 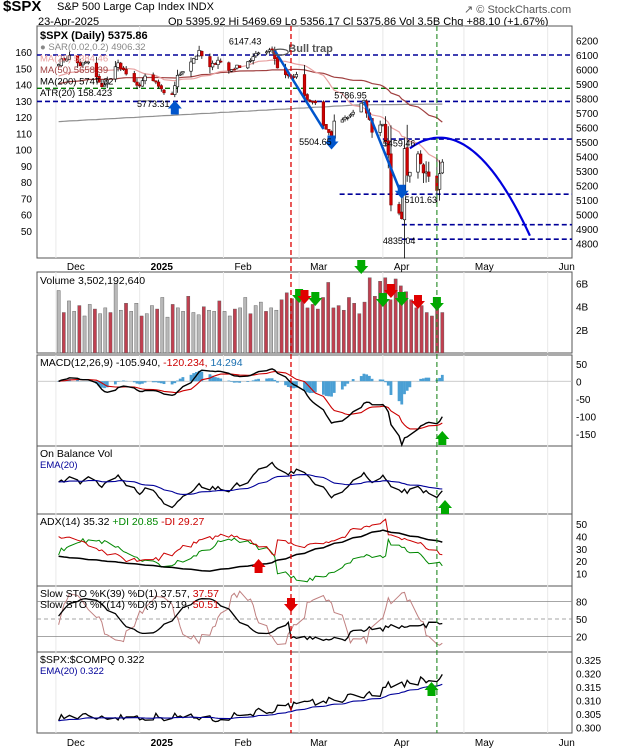 I want to click on adx-title-minus_di: -DI 29.27, so click(x=181, y=522).